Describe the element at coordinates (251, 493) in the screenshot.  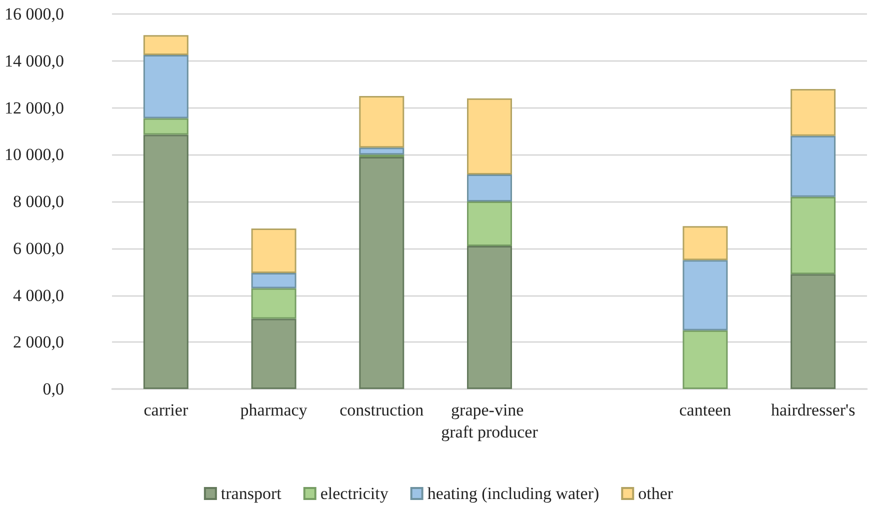
I see `legend-label: transport` at that location.